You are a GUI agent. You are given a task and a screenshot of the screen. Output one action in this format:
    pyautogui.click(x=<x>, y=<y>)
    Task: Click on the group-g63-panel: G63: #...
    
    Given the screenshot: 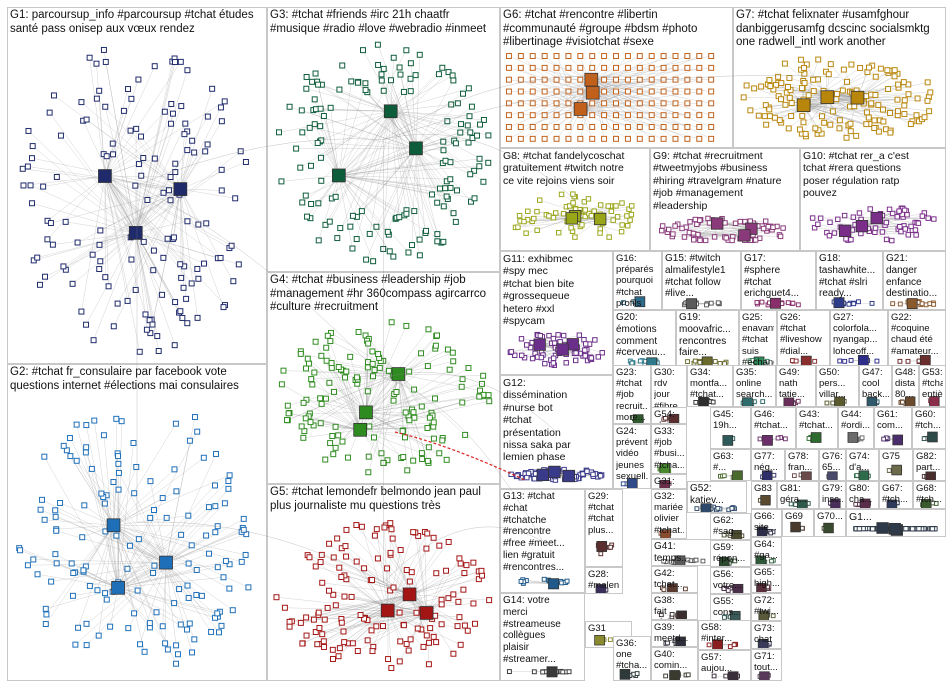 What is the action you would take?
    pyautogui.click(x=730, y=465)
    